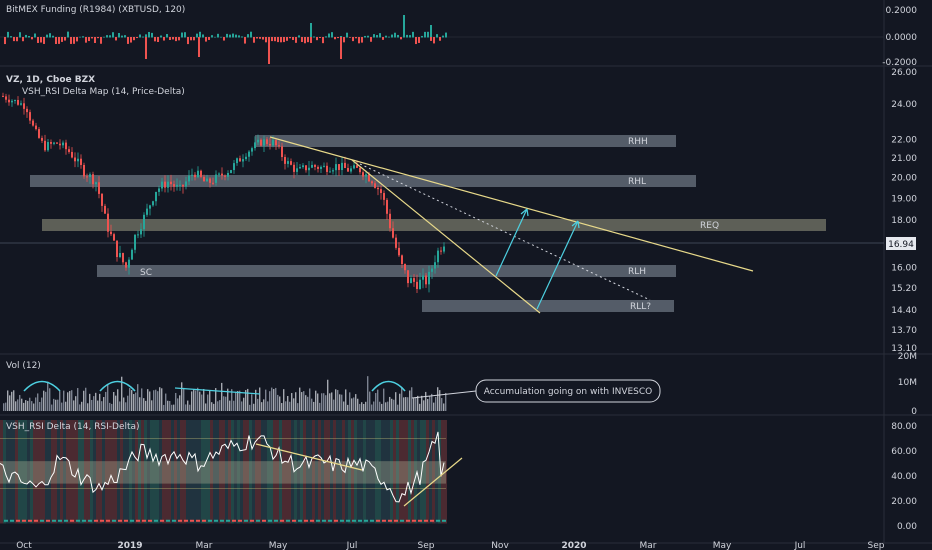 The image size is (932, 550). I want to click on zone-req, so click(434, 225).